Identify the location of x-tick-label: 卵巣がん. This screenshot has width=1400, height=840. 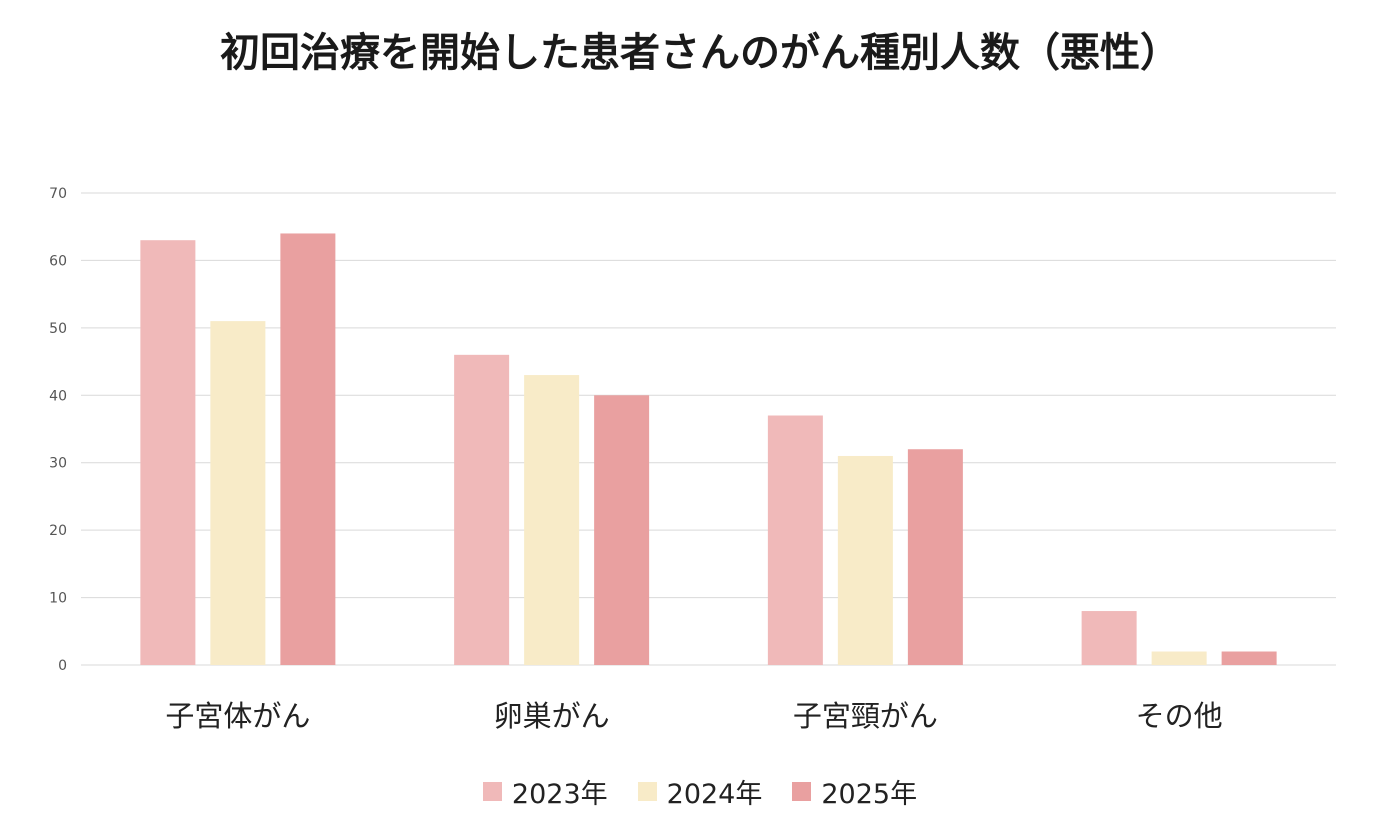
(552, 716).